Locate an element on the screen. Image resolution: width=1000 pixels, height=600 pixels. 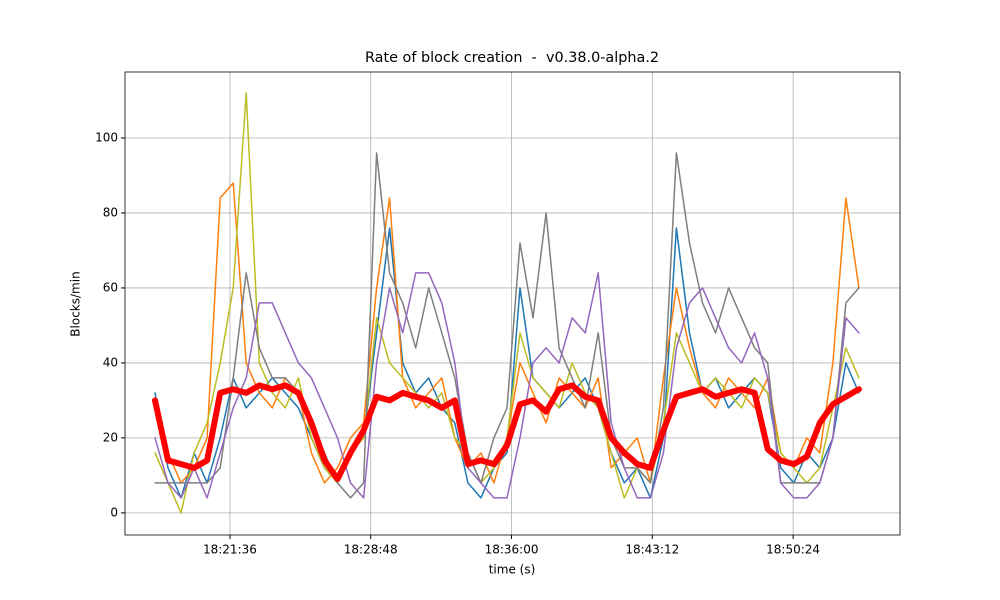
y-tick-label: 40 is located at coordinates (110, 362).